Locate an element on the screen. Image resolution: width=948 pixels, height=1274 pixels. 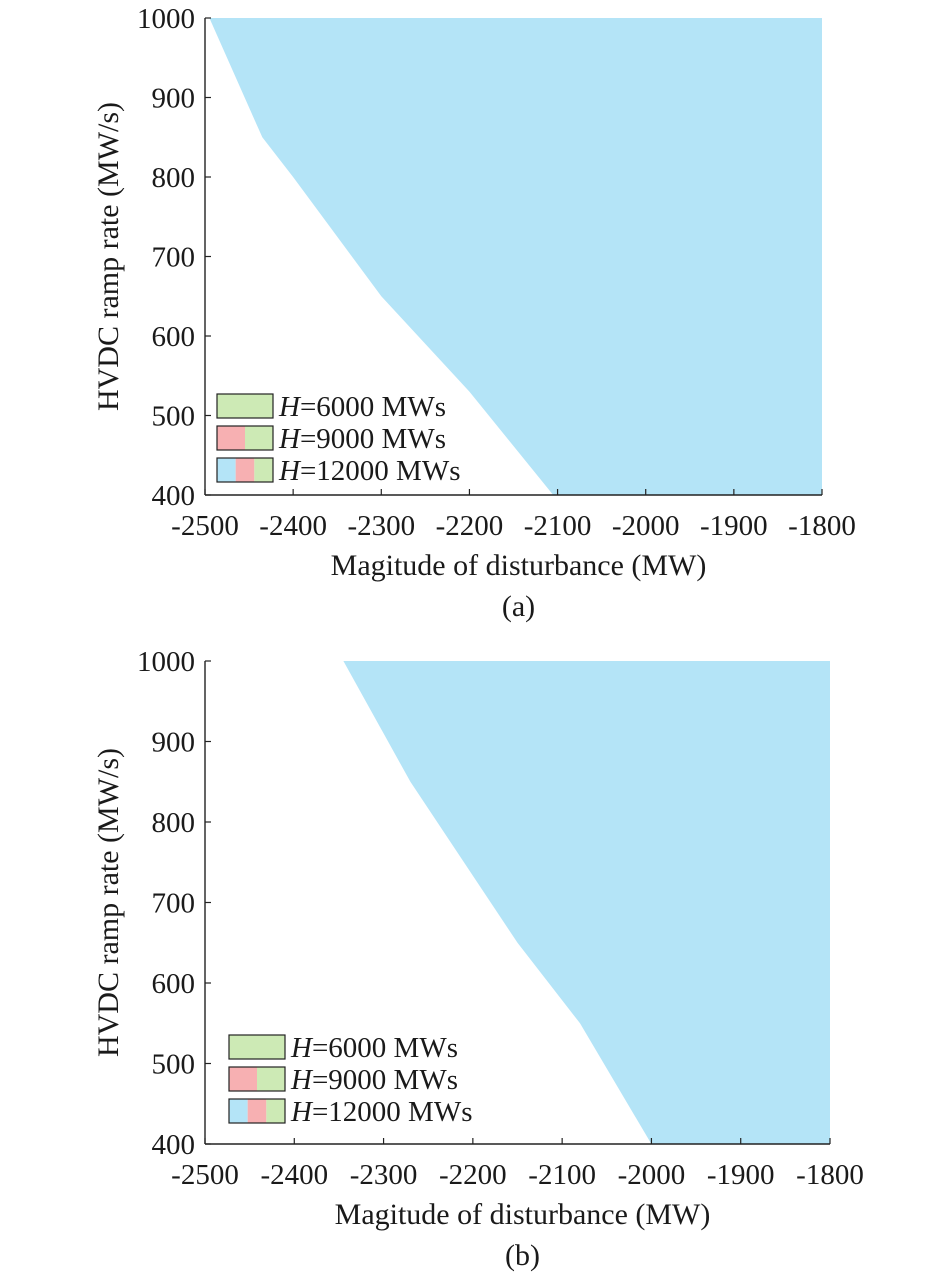
panel-label: (b) is located at coordinates (522, 1255).